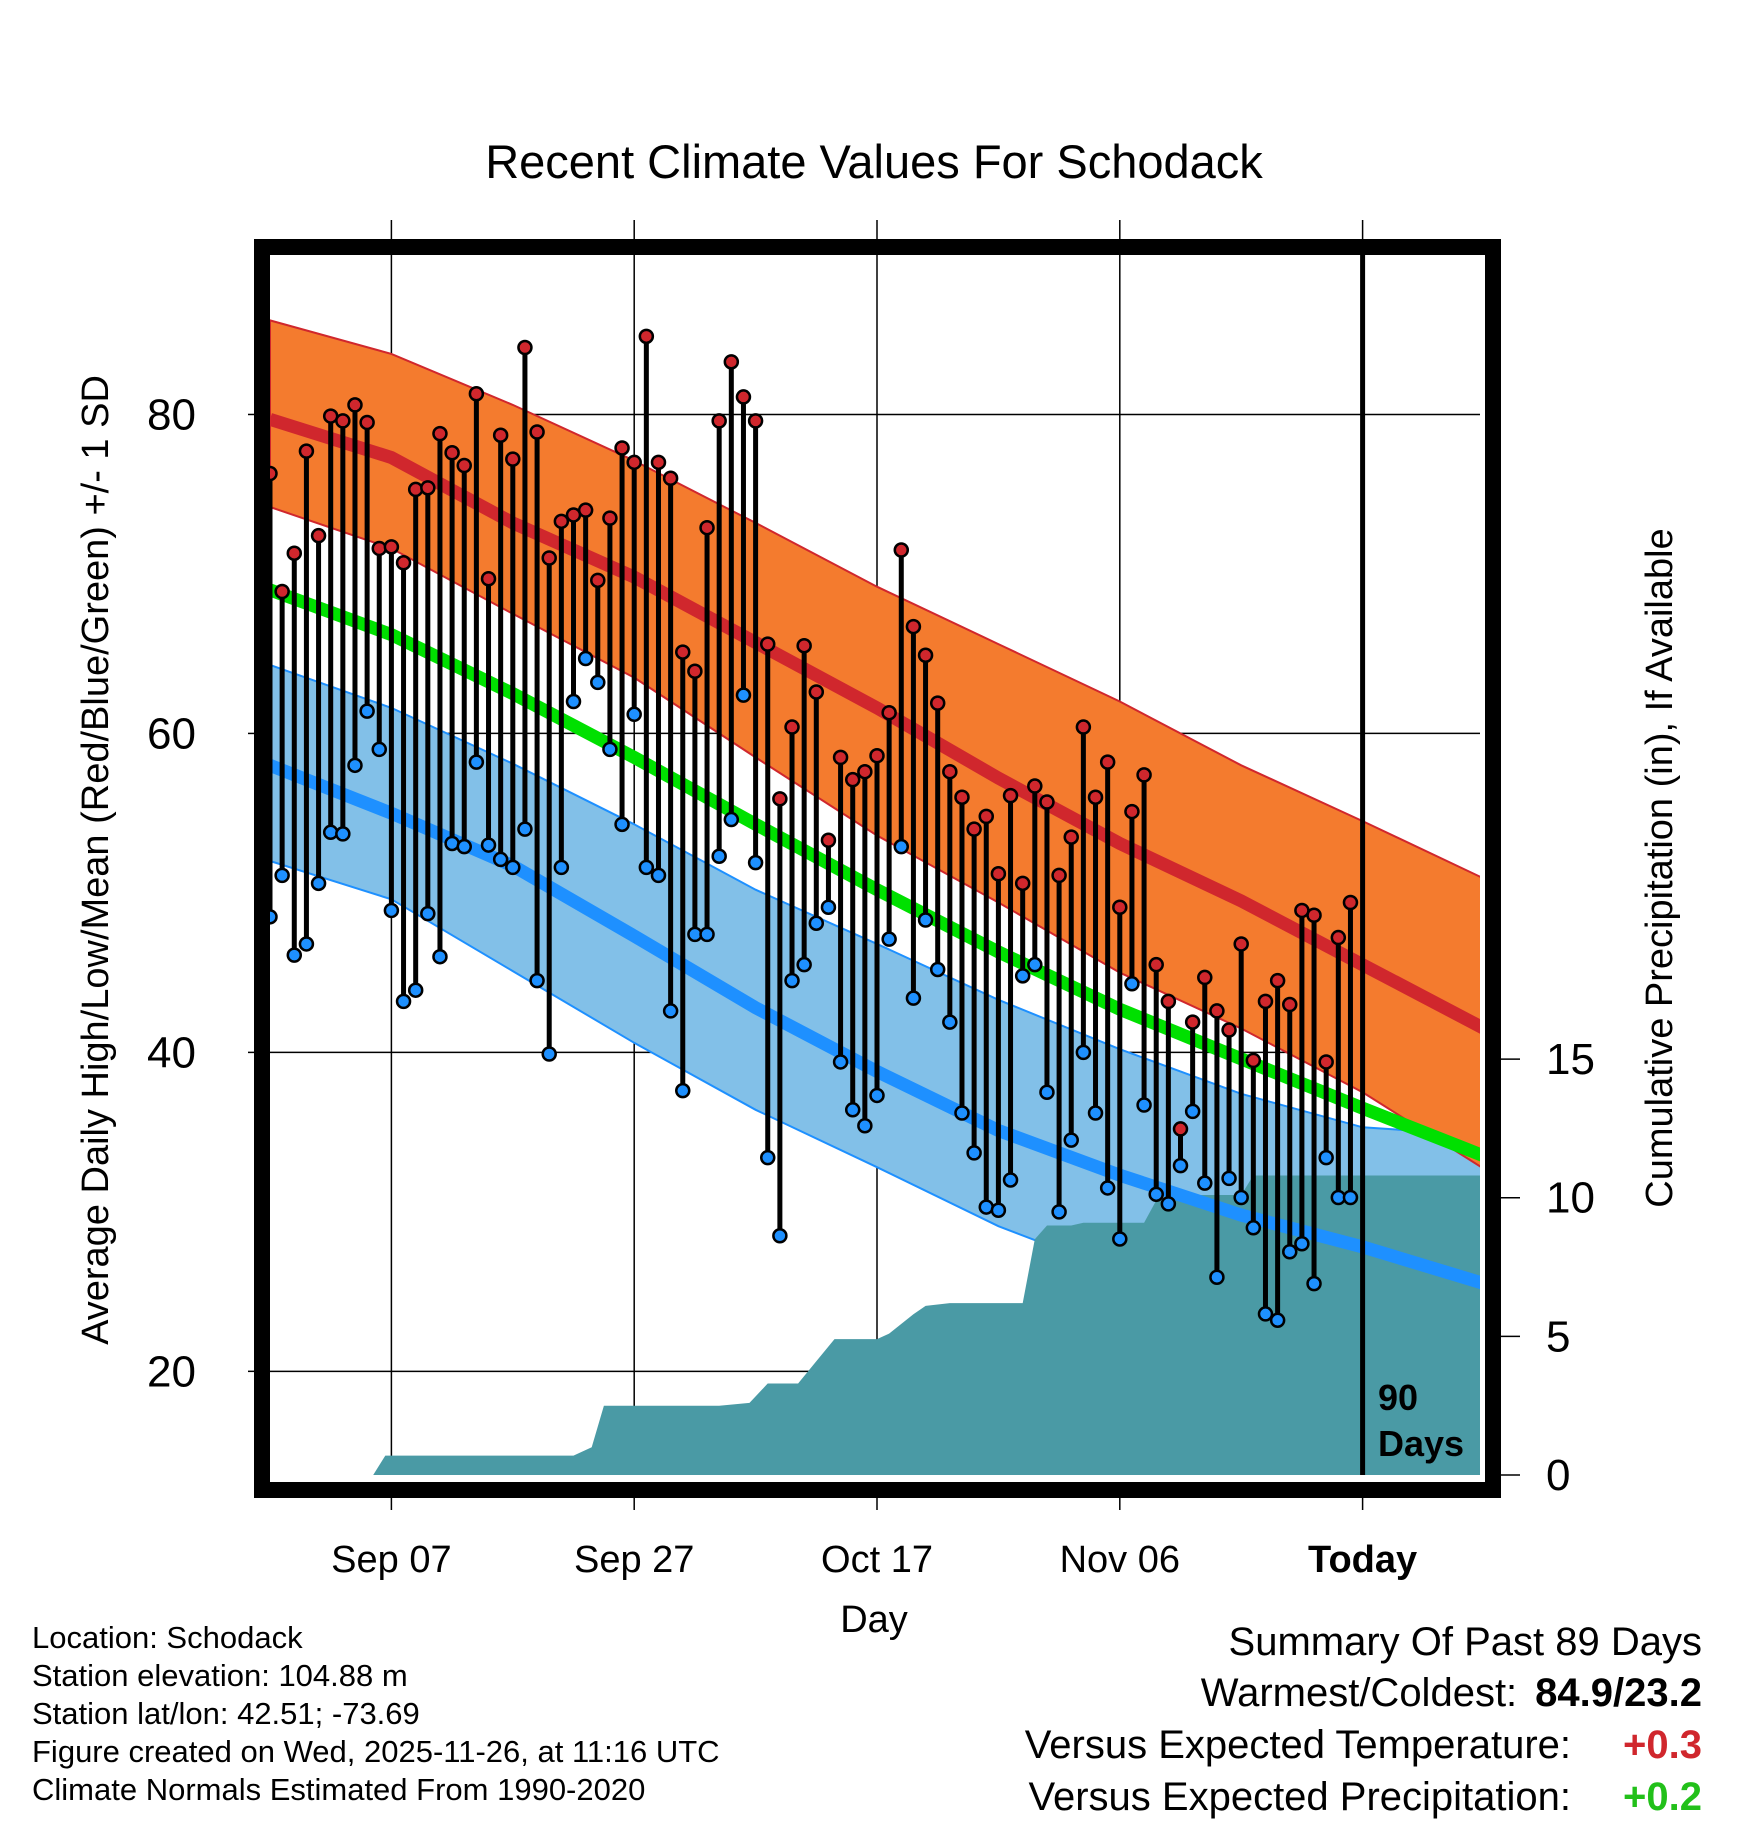  Describe the element at coordinates (1570, 1059) in the screenshot. I see `y2-tick-label: 15` at that location.